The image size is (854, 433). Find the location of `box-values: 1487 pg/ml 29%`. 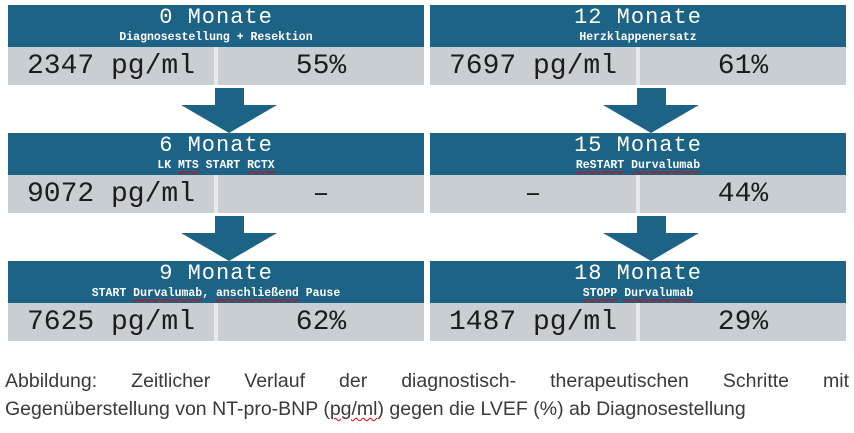

box-values: 1487 pg/ml 29% is located at coordinates (638, 322).